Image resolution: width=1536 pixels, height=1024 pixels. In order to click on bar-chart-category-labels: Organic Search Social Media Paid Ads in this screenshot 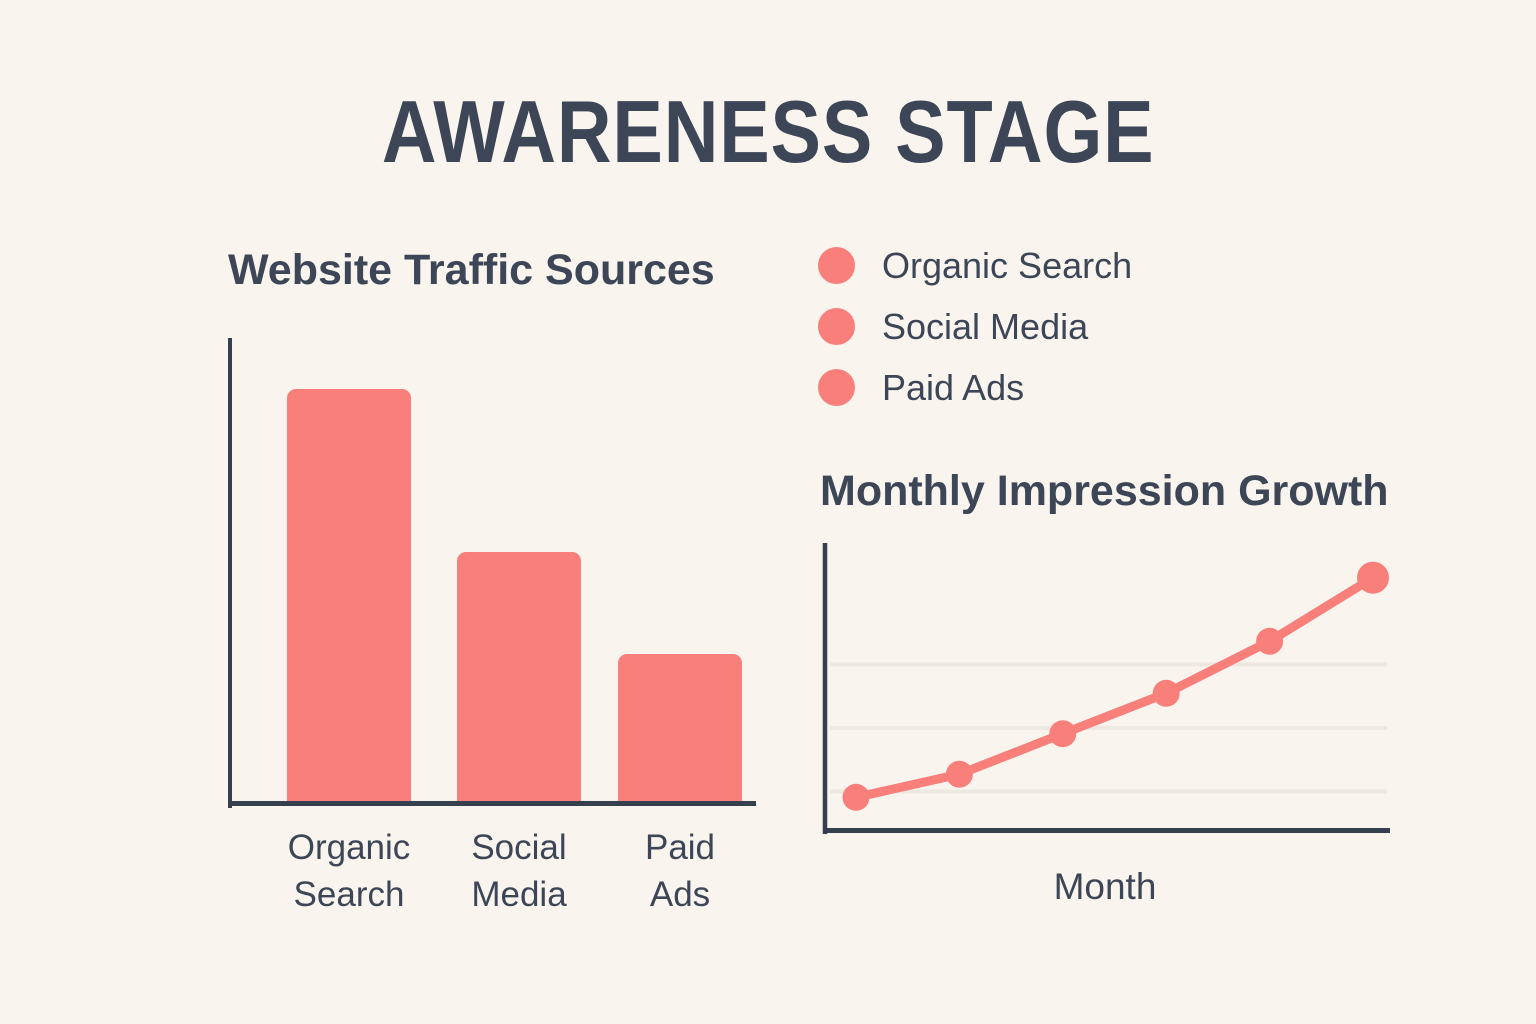, I will do `click(493, 889)`.